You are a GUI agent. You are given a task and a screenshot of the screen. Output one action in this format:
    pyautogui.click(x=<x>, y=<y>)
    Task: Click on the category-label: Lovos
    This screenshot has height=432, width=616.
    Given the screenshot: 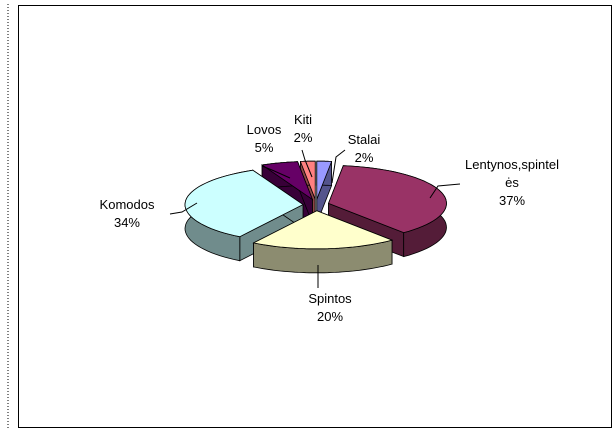 What is the action you would take?
    pyautogui.click(x=264, y=129)
    